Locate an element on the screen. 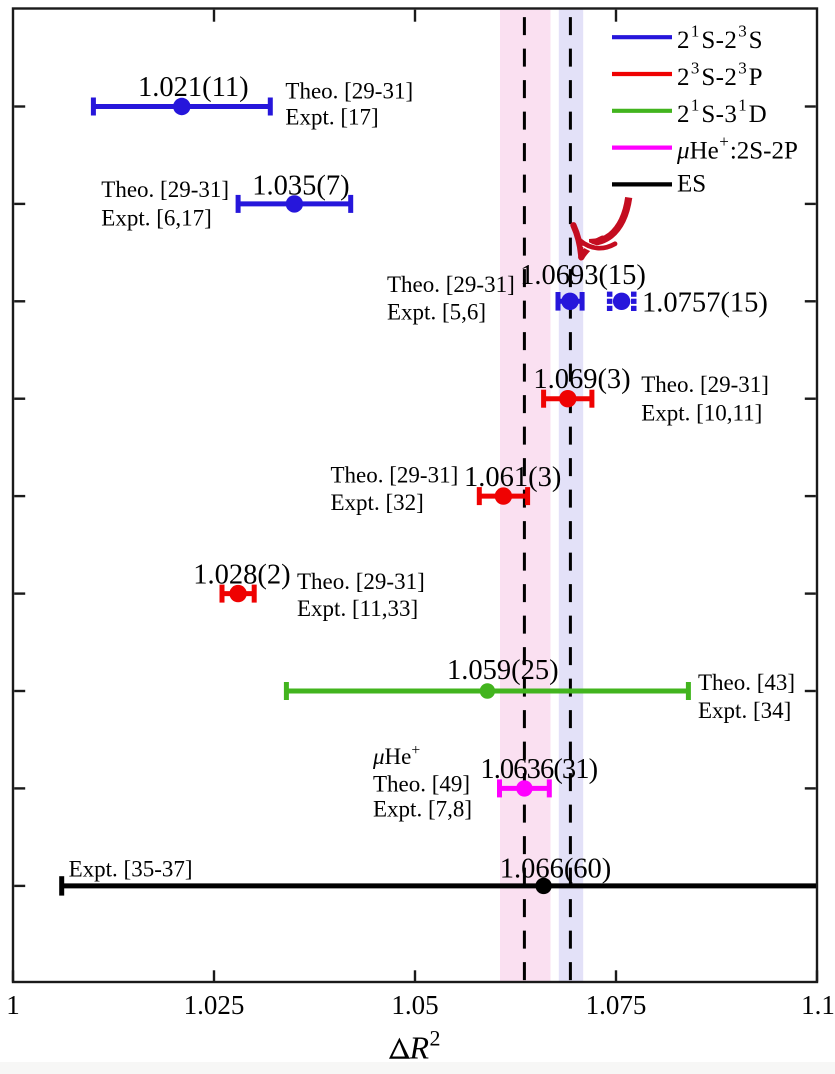  svg-text: 1.069(3) is located at coordinates (581, 379).